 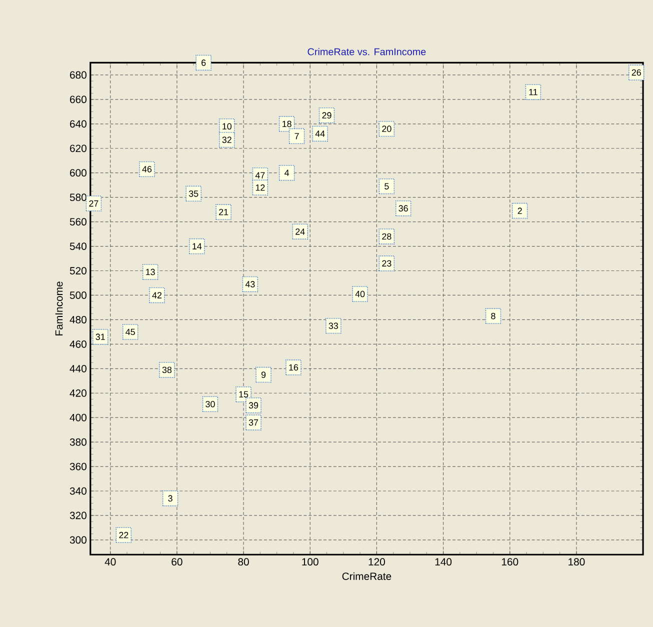 What do you see at coordinates (78, 99) in the screenshot?
I see `y-tick-label: 660` at bounding box center [78, 99].